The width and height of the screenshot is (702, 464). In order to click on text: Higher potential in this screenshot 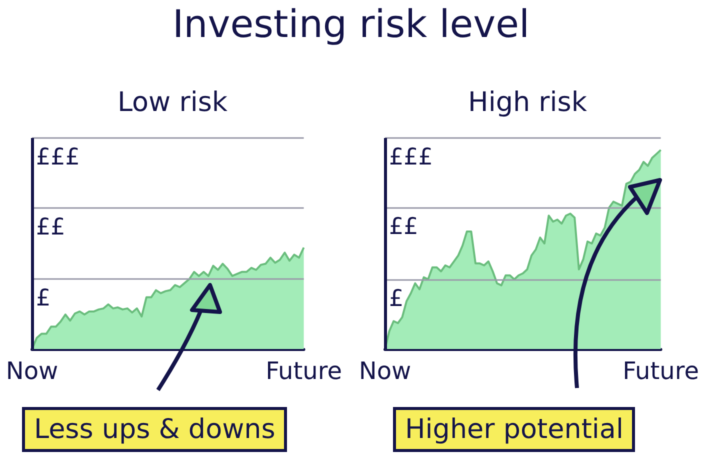, I will do `click(514, 429)`.